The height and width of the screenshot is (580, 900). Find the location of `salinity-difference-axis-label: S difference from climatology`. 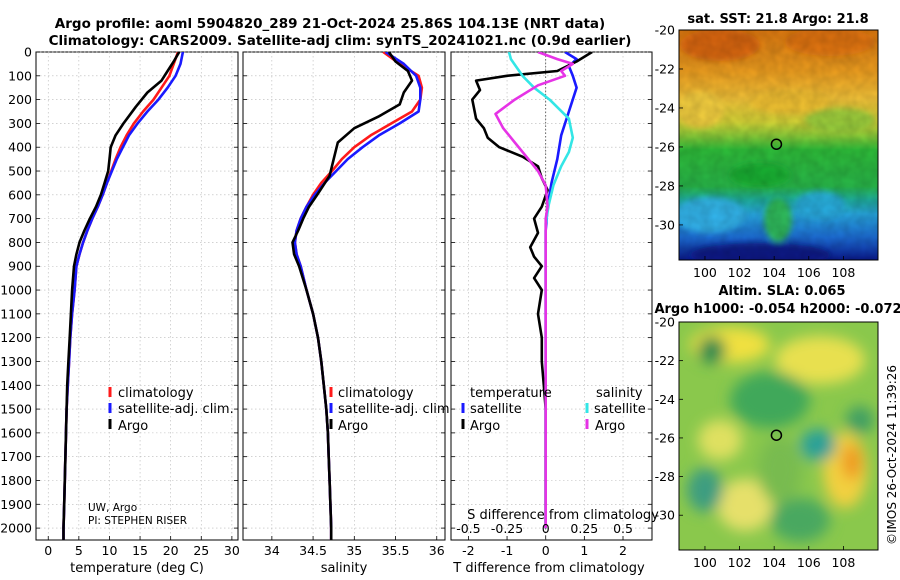

salinity-difference-axis-label: S difference from climatology is located at coordinates (563, 515).